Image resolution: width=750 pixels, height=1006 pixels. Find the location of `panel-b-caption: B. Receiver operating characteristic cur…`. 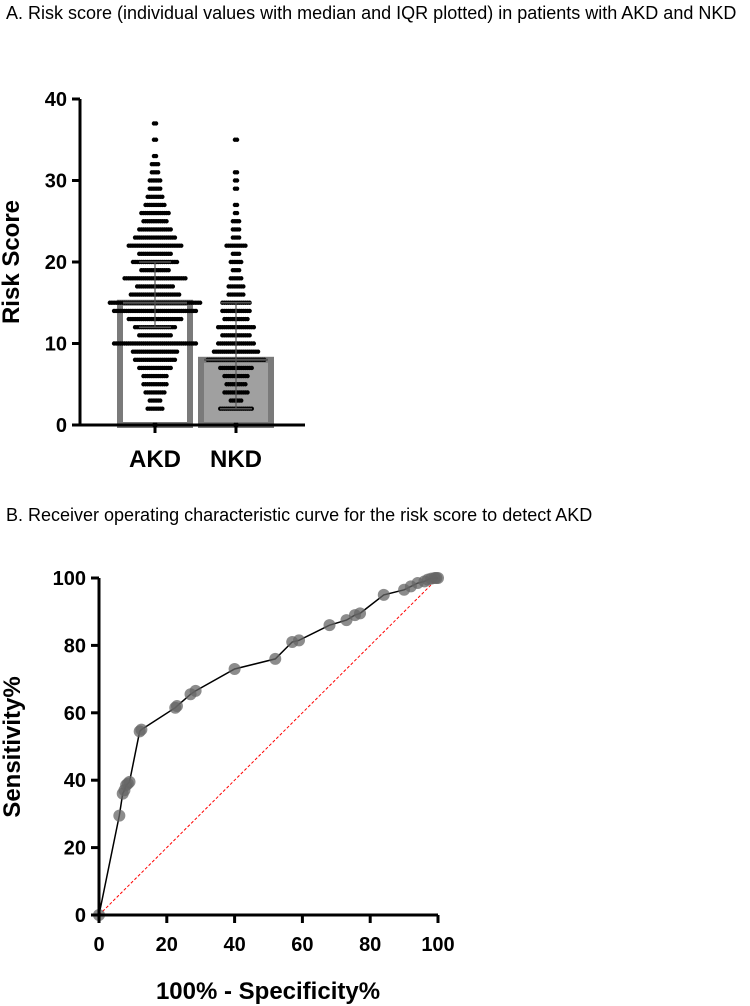

panel-b-caption: B. Receiver operating characteristic cur… is located at coordinates (299, 515).